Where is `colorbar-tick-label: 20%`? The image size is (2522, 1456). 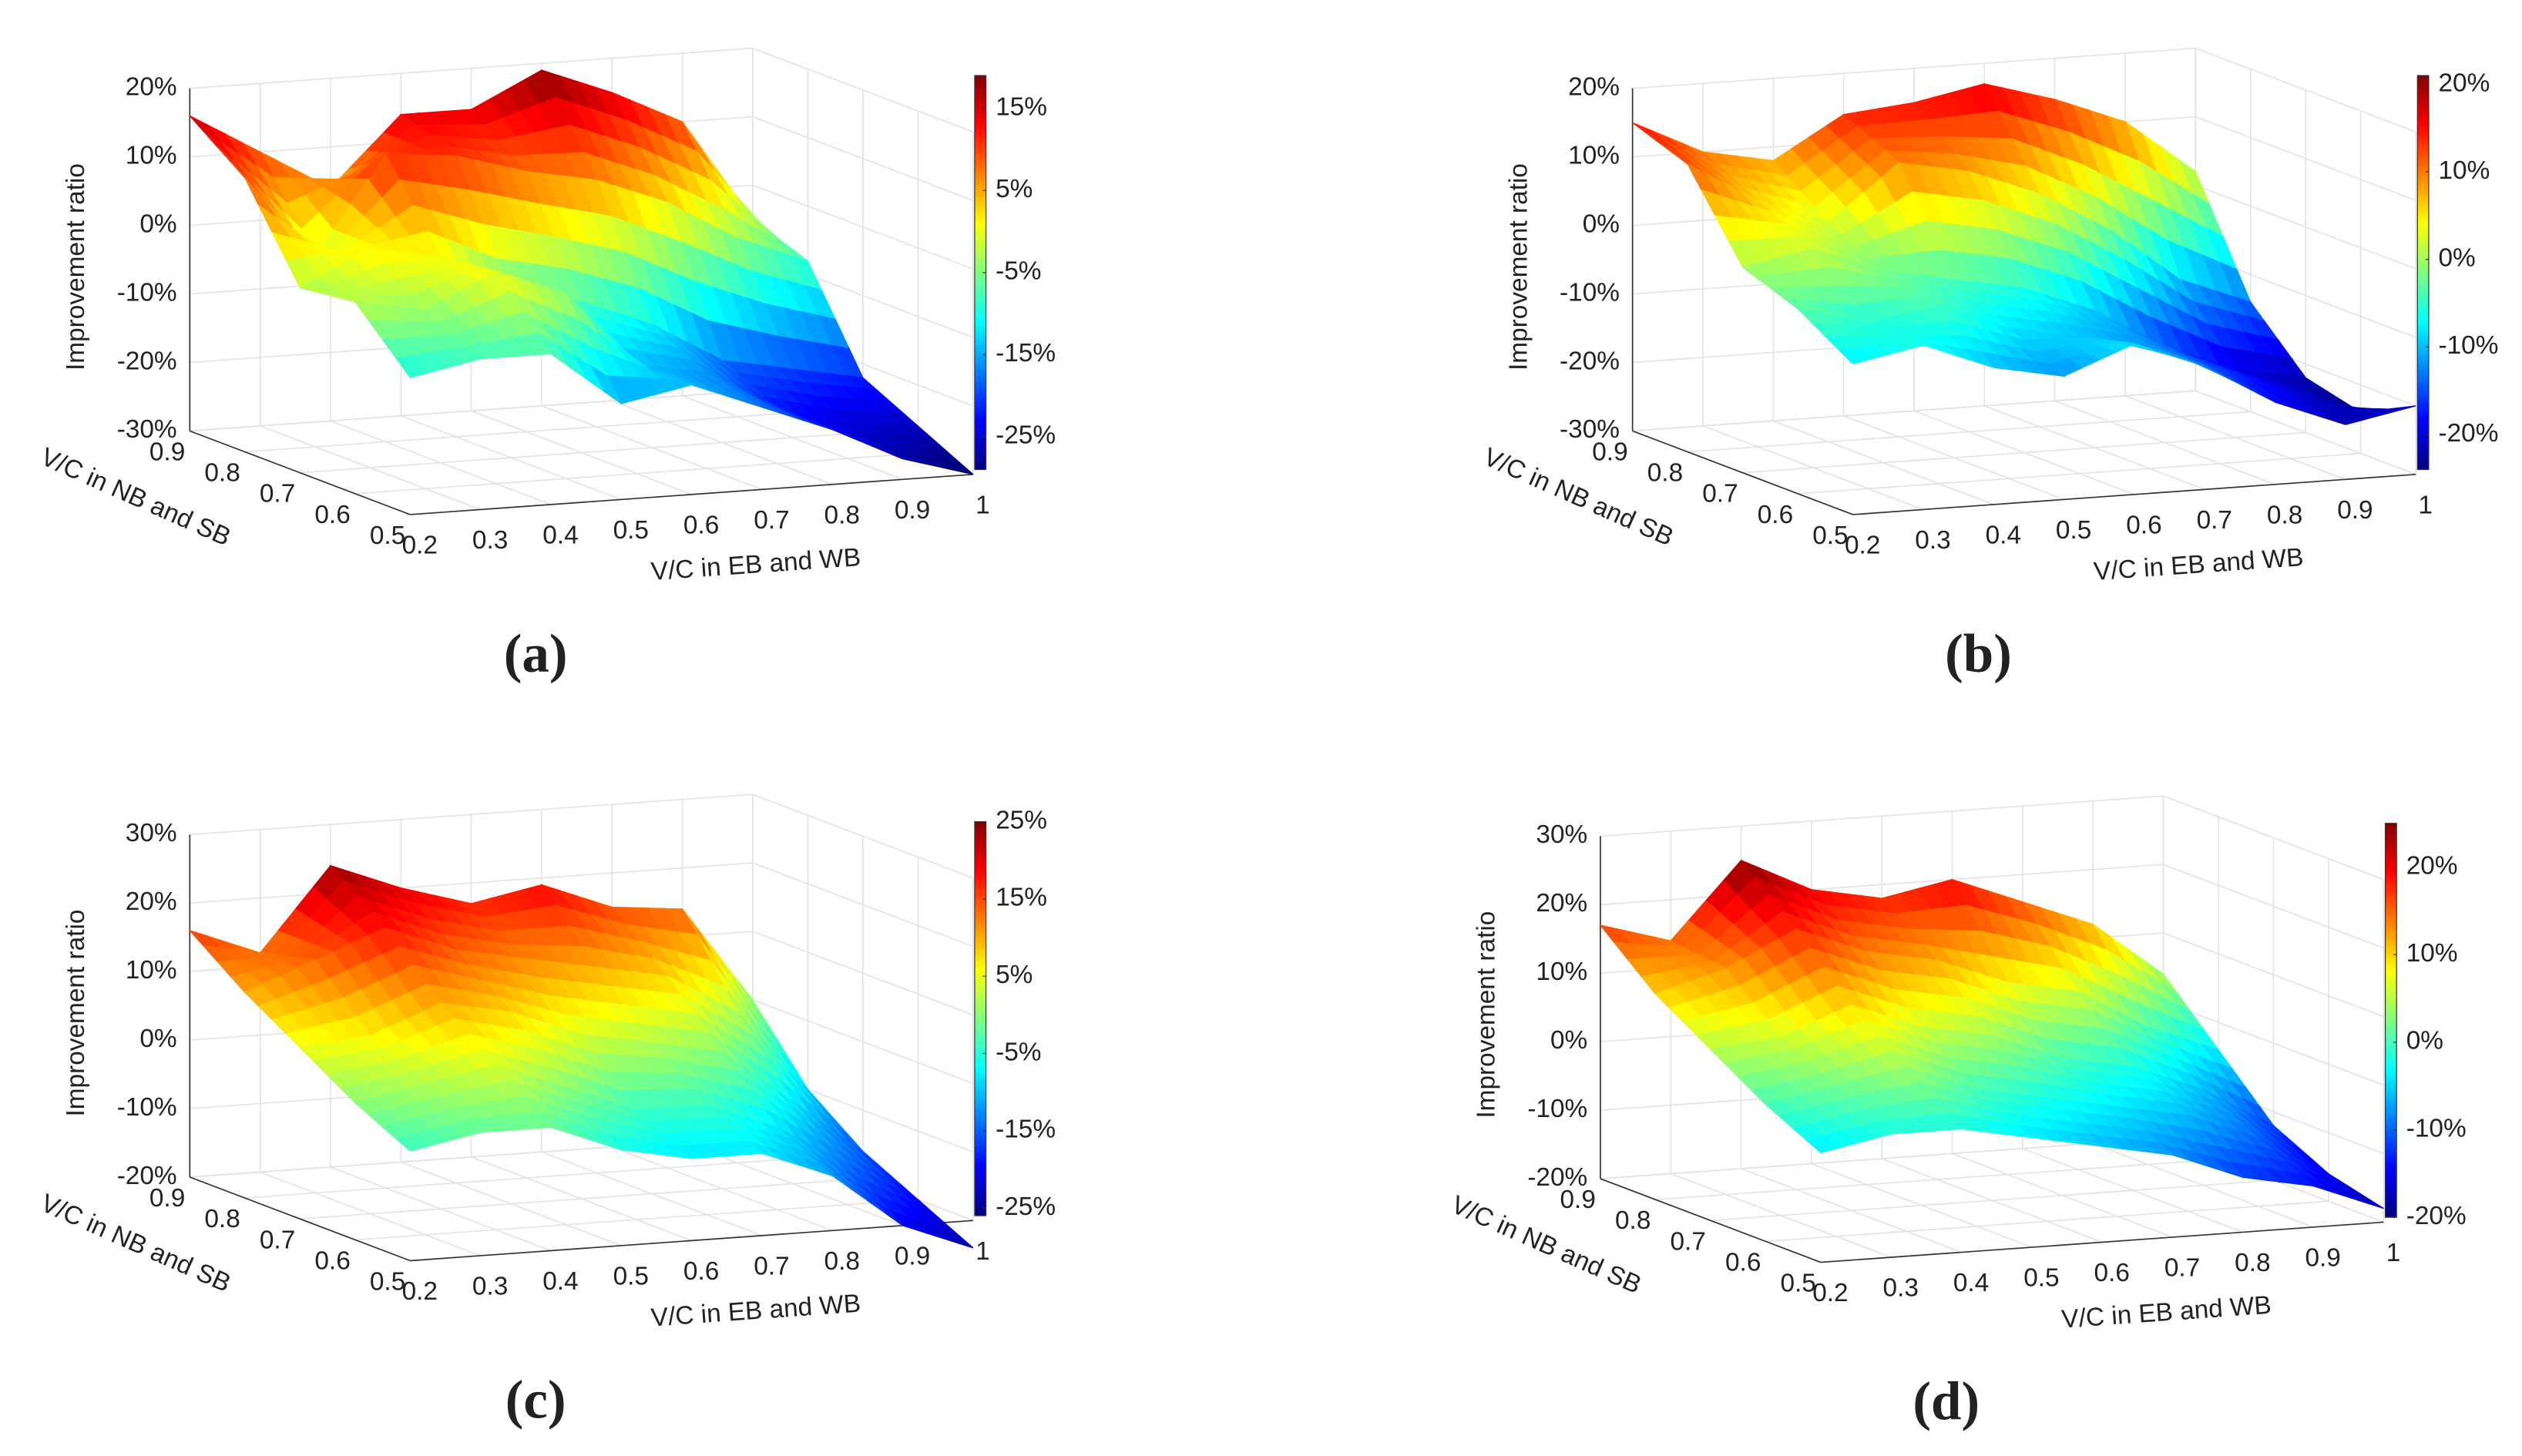
colorbar-tick-label: 20% is located at coordinates (2432, 865).